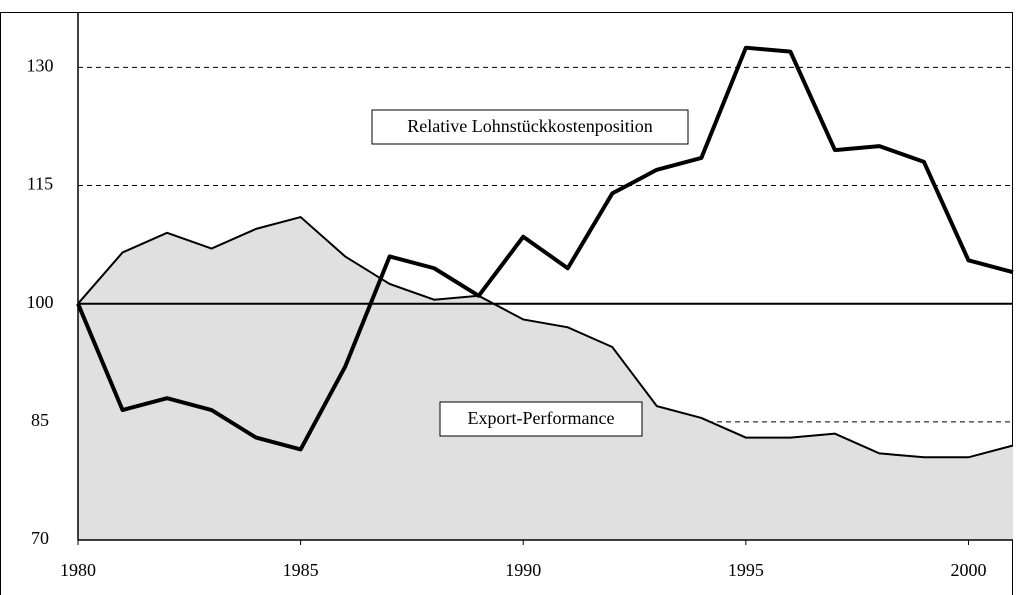 The width and height of the screenshot is (1018, 595). What do you see at coordinates (968, 570) in the screenshot?
I see `x-tick-label: 2000` at bounding box center [968, 570].